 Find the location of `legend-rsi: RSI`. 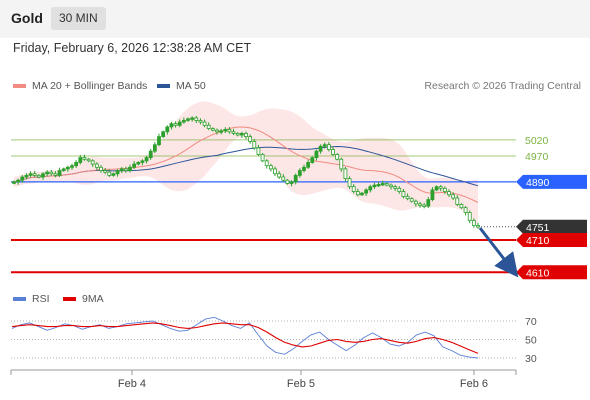

legend-rsi: RSI is located at coordinates (31, 299).